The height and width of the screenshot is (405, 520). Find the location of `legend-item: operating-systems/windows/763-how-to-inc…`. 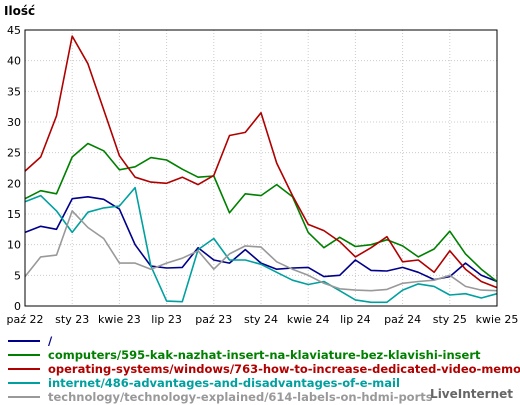

legend-item: operating-systems/windows/763-how-to-inc… is located at coordinates (264, 369).